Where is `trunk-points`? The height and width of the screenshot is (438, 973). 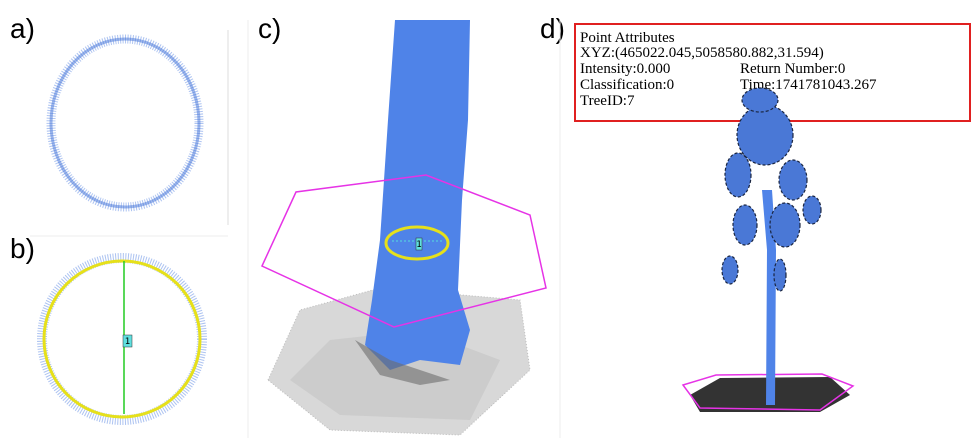
trunk-points is located at coordinates (417, 195).